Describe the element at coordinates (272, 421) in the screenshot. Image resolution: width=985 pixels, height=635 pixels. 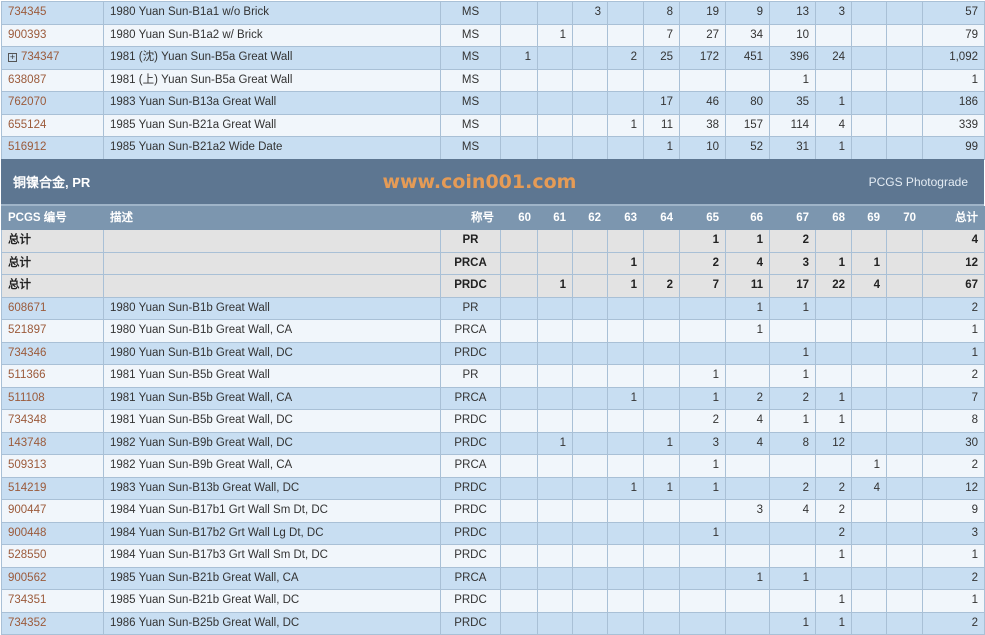
I see `description: 1981 Yuan Sun-B5b Great Wall, DC` at that location.